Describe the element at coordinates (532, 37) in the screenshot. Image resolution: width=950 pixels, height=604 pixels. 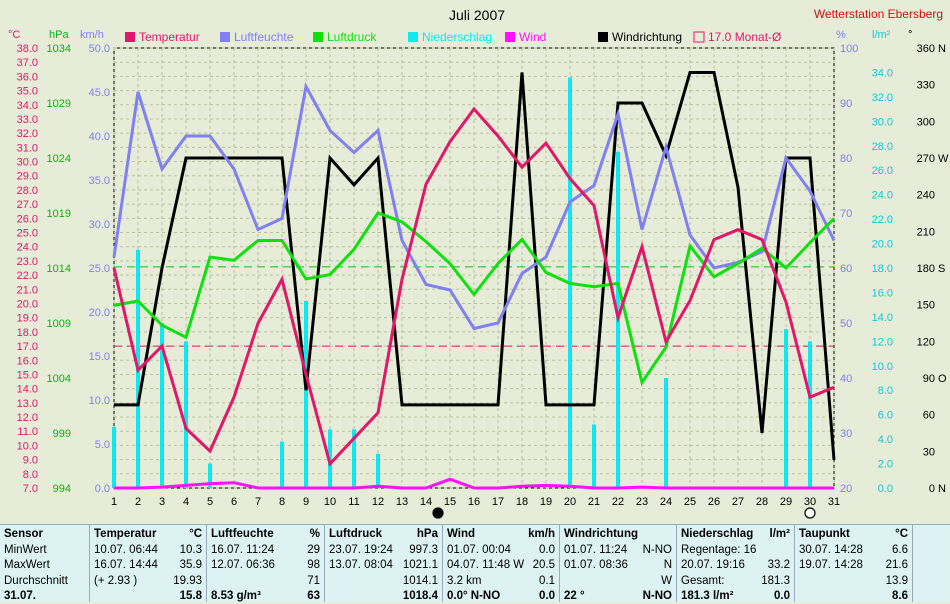
I see `legend-label: Wind` at that location.